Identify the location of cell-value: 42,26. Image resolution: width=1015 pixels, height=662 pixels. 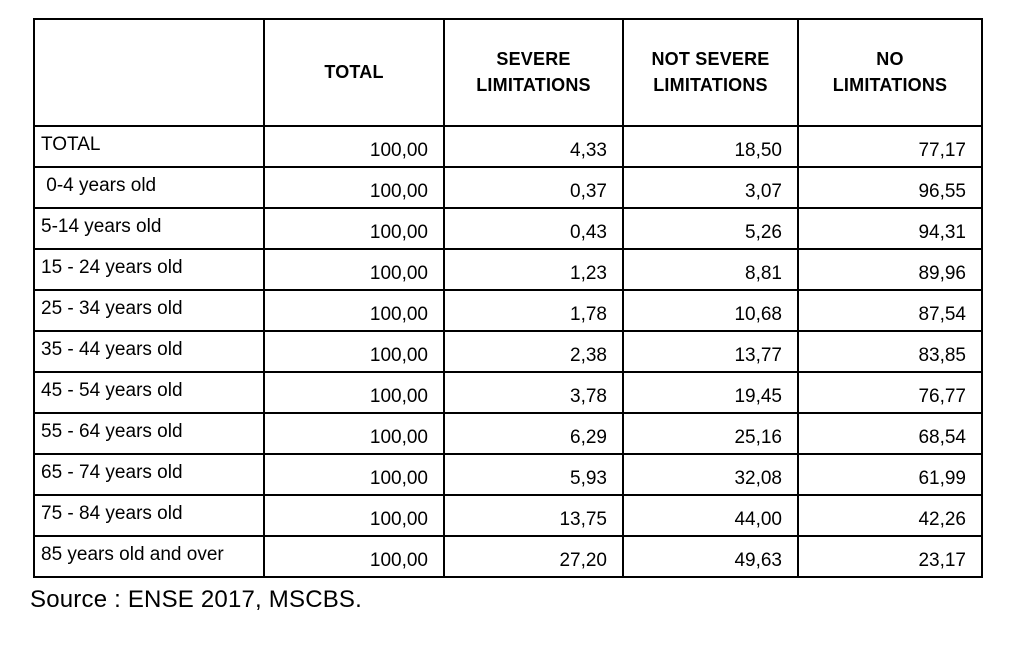
(890, 515).